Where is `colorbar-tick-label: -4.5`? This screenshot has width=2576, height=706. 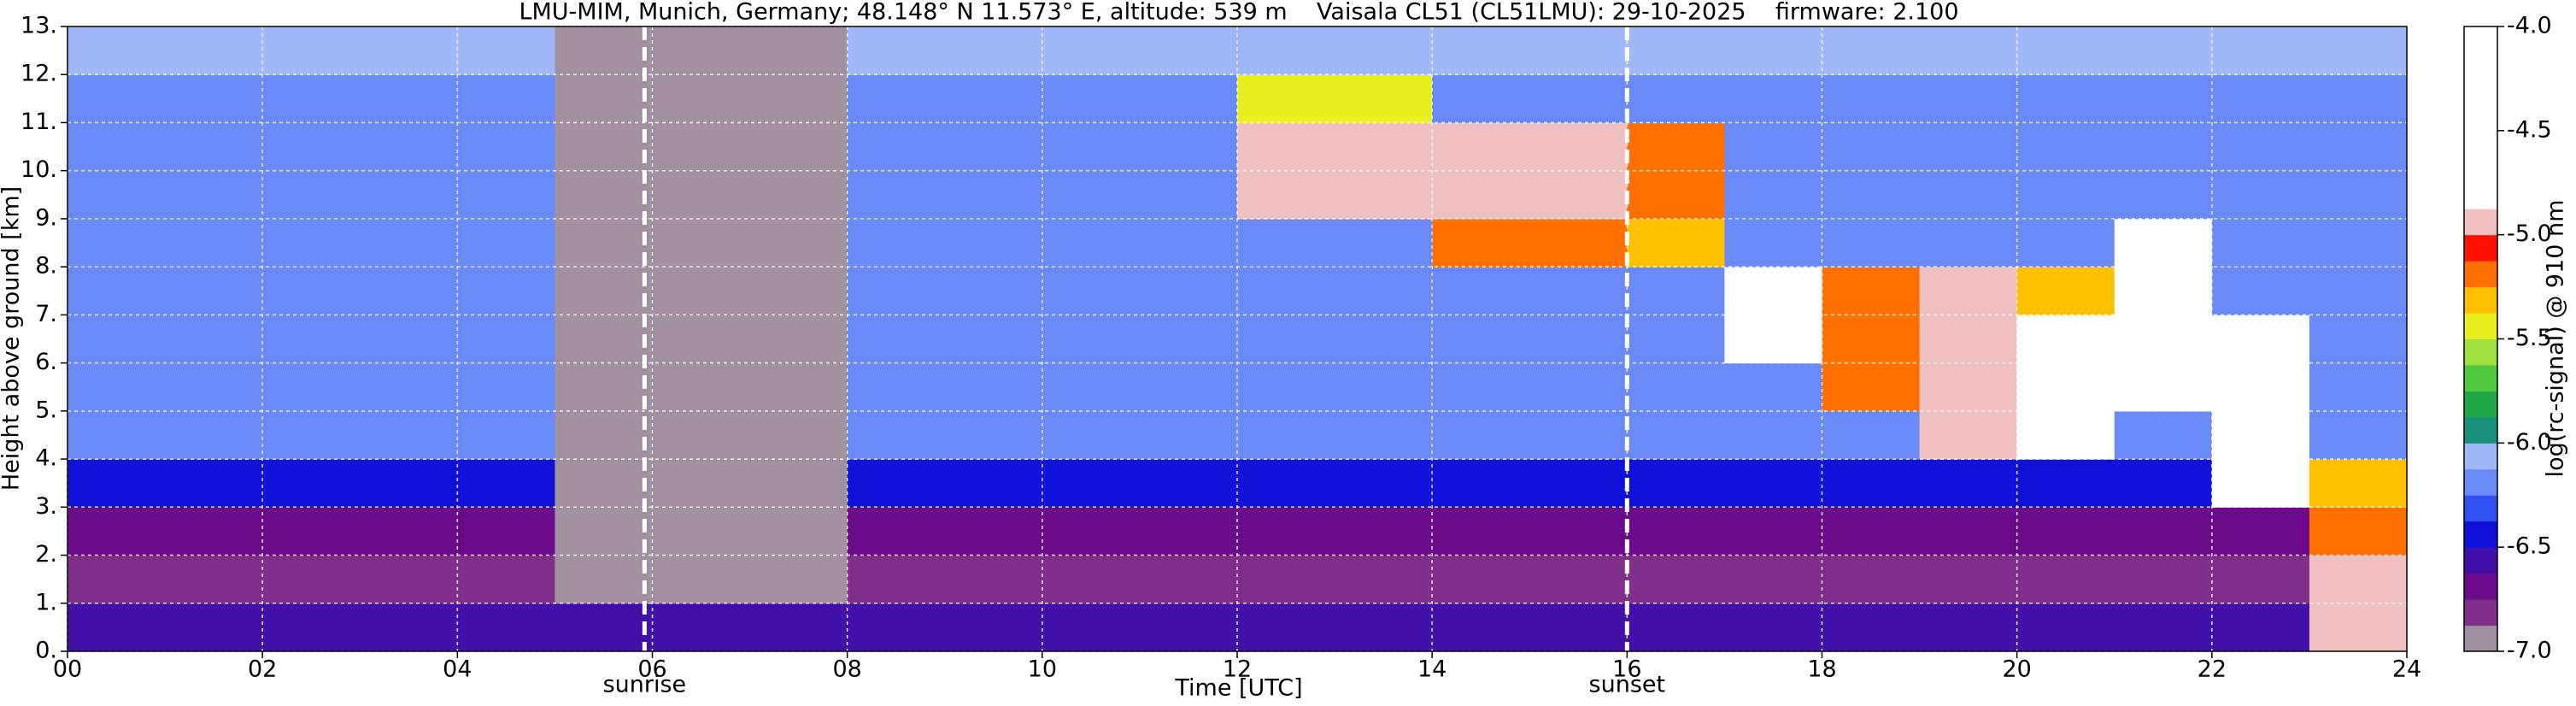 colorbar-tick-label: -4.5 is located at coordinates (2529, 129).